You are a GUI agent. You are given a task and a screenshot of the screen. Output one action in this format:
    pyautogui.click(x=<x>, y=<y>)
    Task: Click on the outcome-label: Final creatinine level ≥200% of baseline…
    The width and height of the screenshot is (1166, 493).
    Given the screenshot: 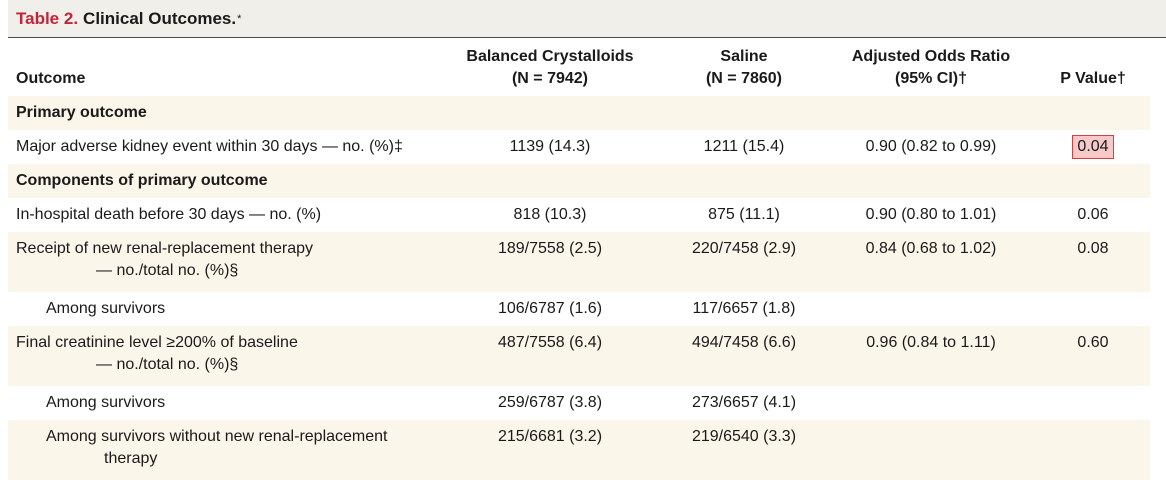 What is the action you would take?
    pyautogui.click(x=223, y=356)
    